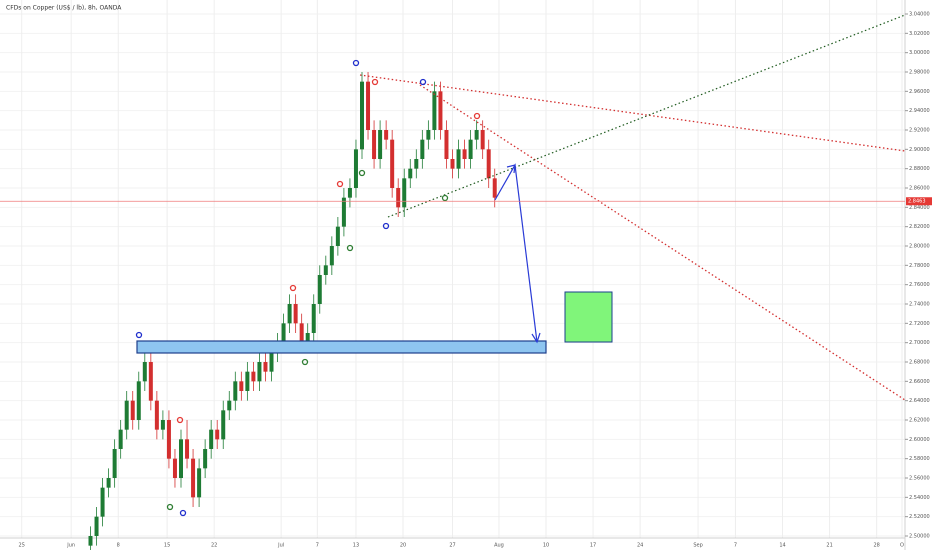 The height and width of the screenshot is (550, 932). Describe the element at coordinates (280, 546) in the screenshot. I see `x-tick-label: Jul` at that location.